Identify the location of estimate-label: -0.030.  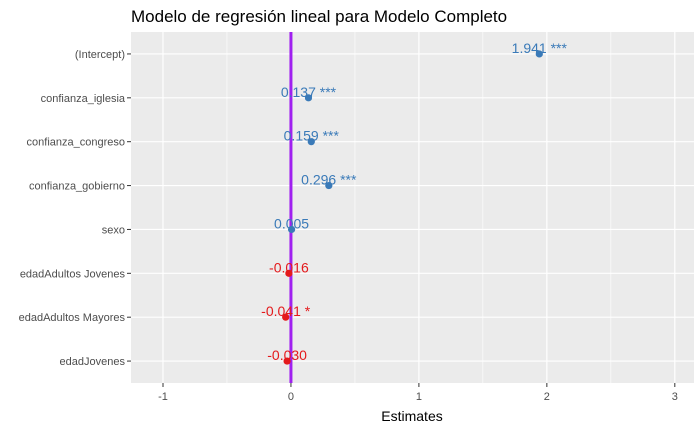
(287, 355).